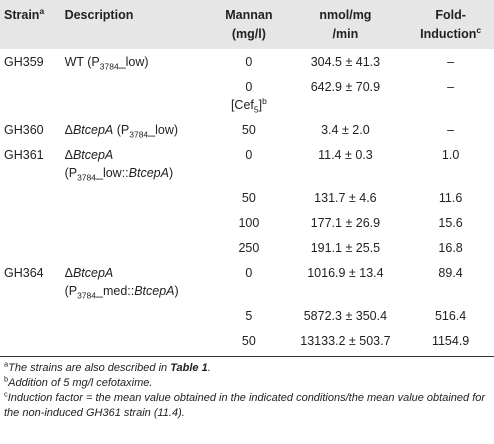 Image resolution: width=494 pixels, height=444 pixels. I want to click on text-segment: 89.4, so click(450, 273).